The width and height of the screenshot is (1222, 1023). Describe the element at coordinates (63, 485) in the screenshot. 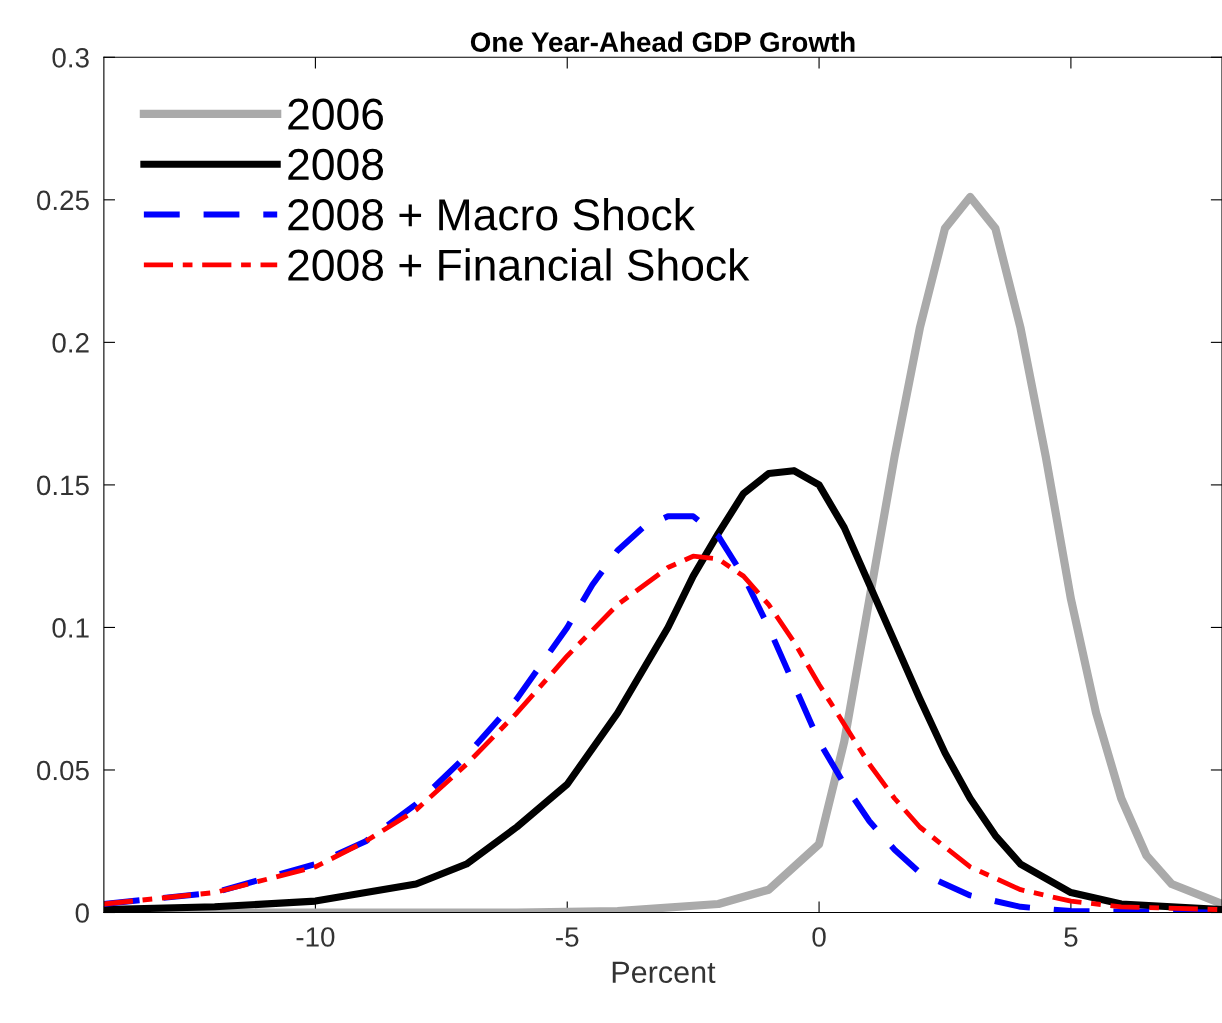

I see `y-tick-label: 0.15` at that location.